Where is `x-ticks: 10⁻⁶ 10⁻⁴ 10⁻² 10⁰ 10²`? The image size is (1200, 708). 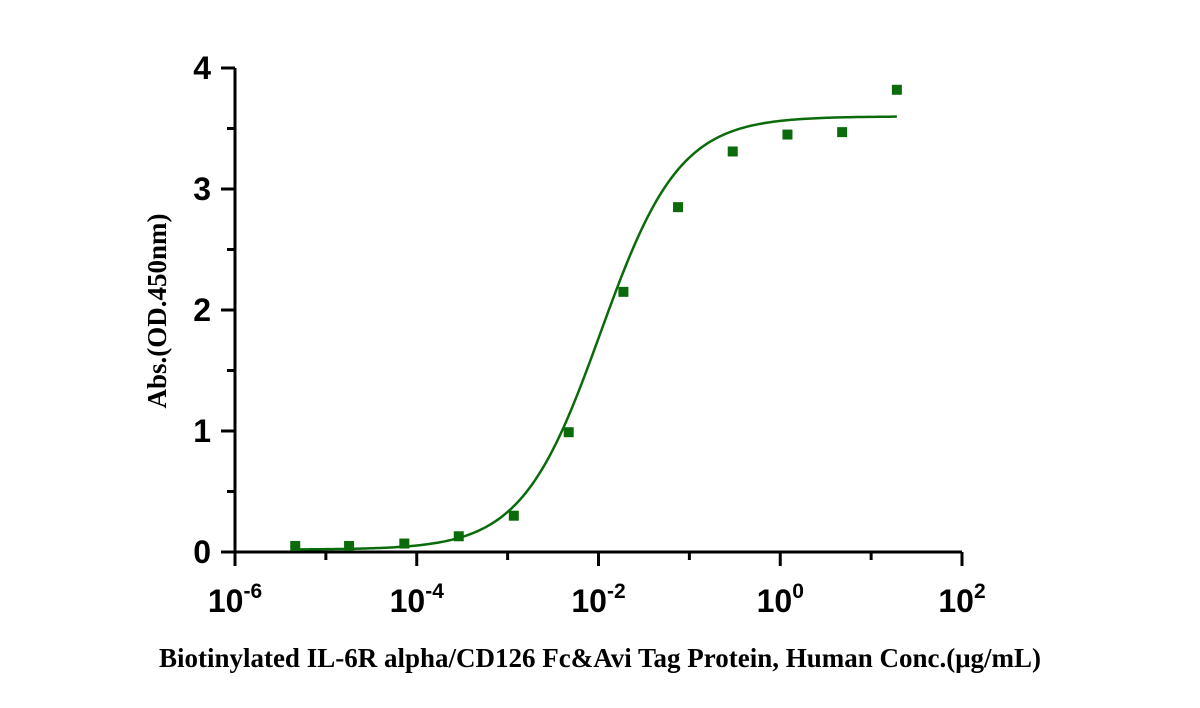 x-ticks: 10⁻⁶ 10⁻⁴ 10⁻² 10⁰ 10² is located at coordinates (597, 585).